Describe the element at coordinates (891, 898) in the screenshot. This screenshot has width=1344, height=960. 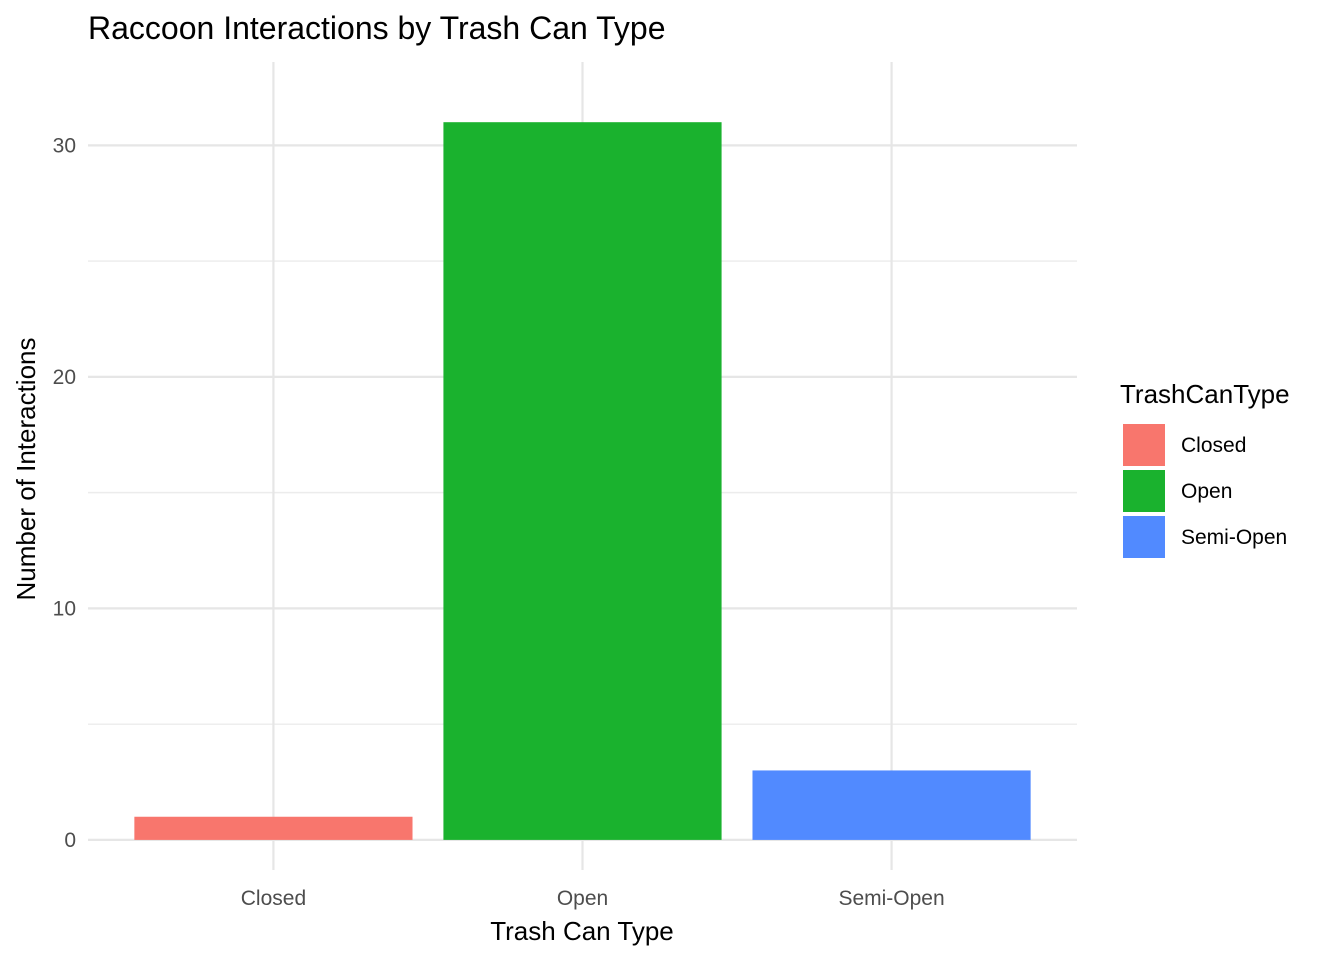
I see `x-tick-label: Semi-Open` at that location.